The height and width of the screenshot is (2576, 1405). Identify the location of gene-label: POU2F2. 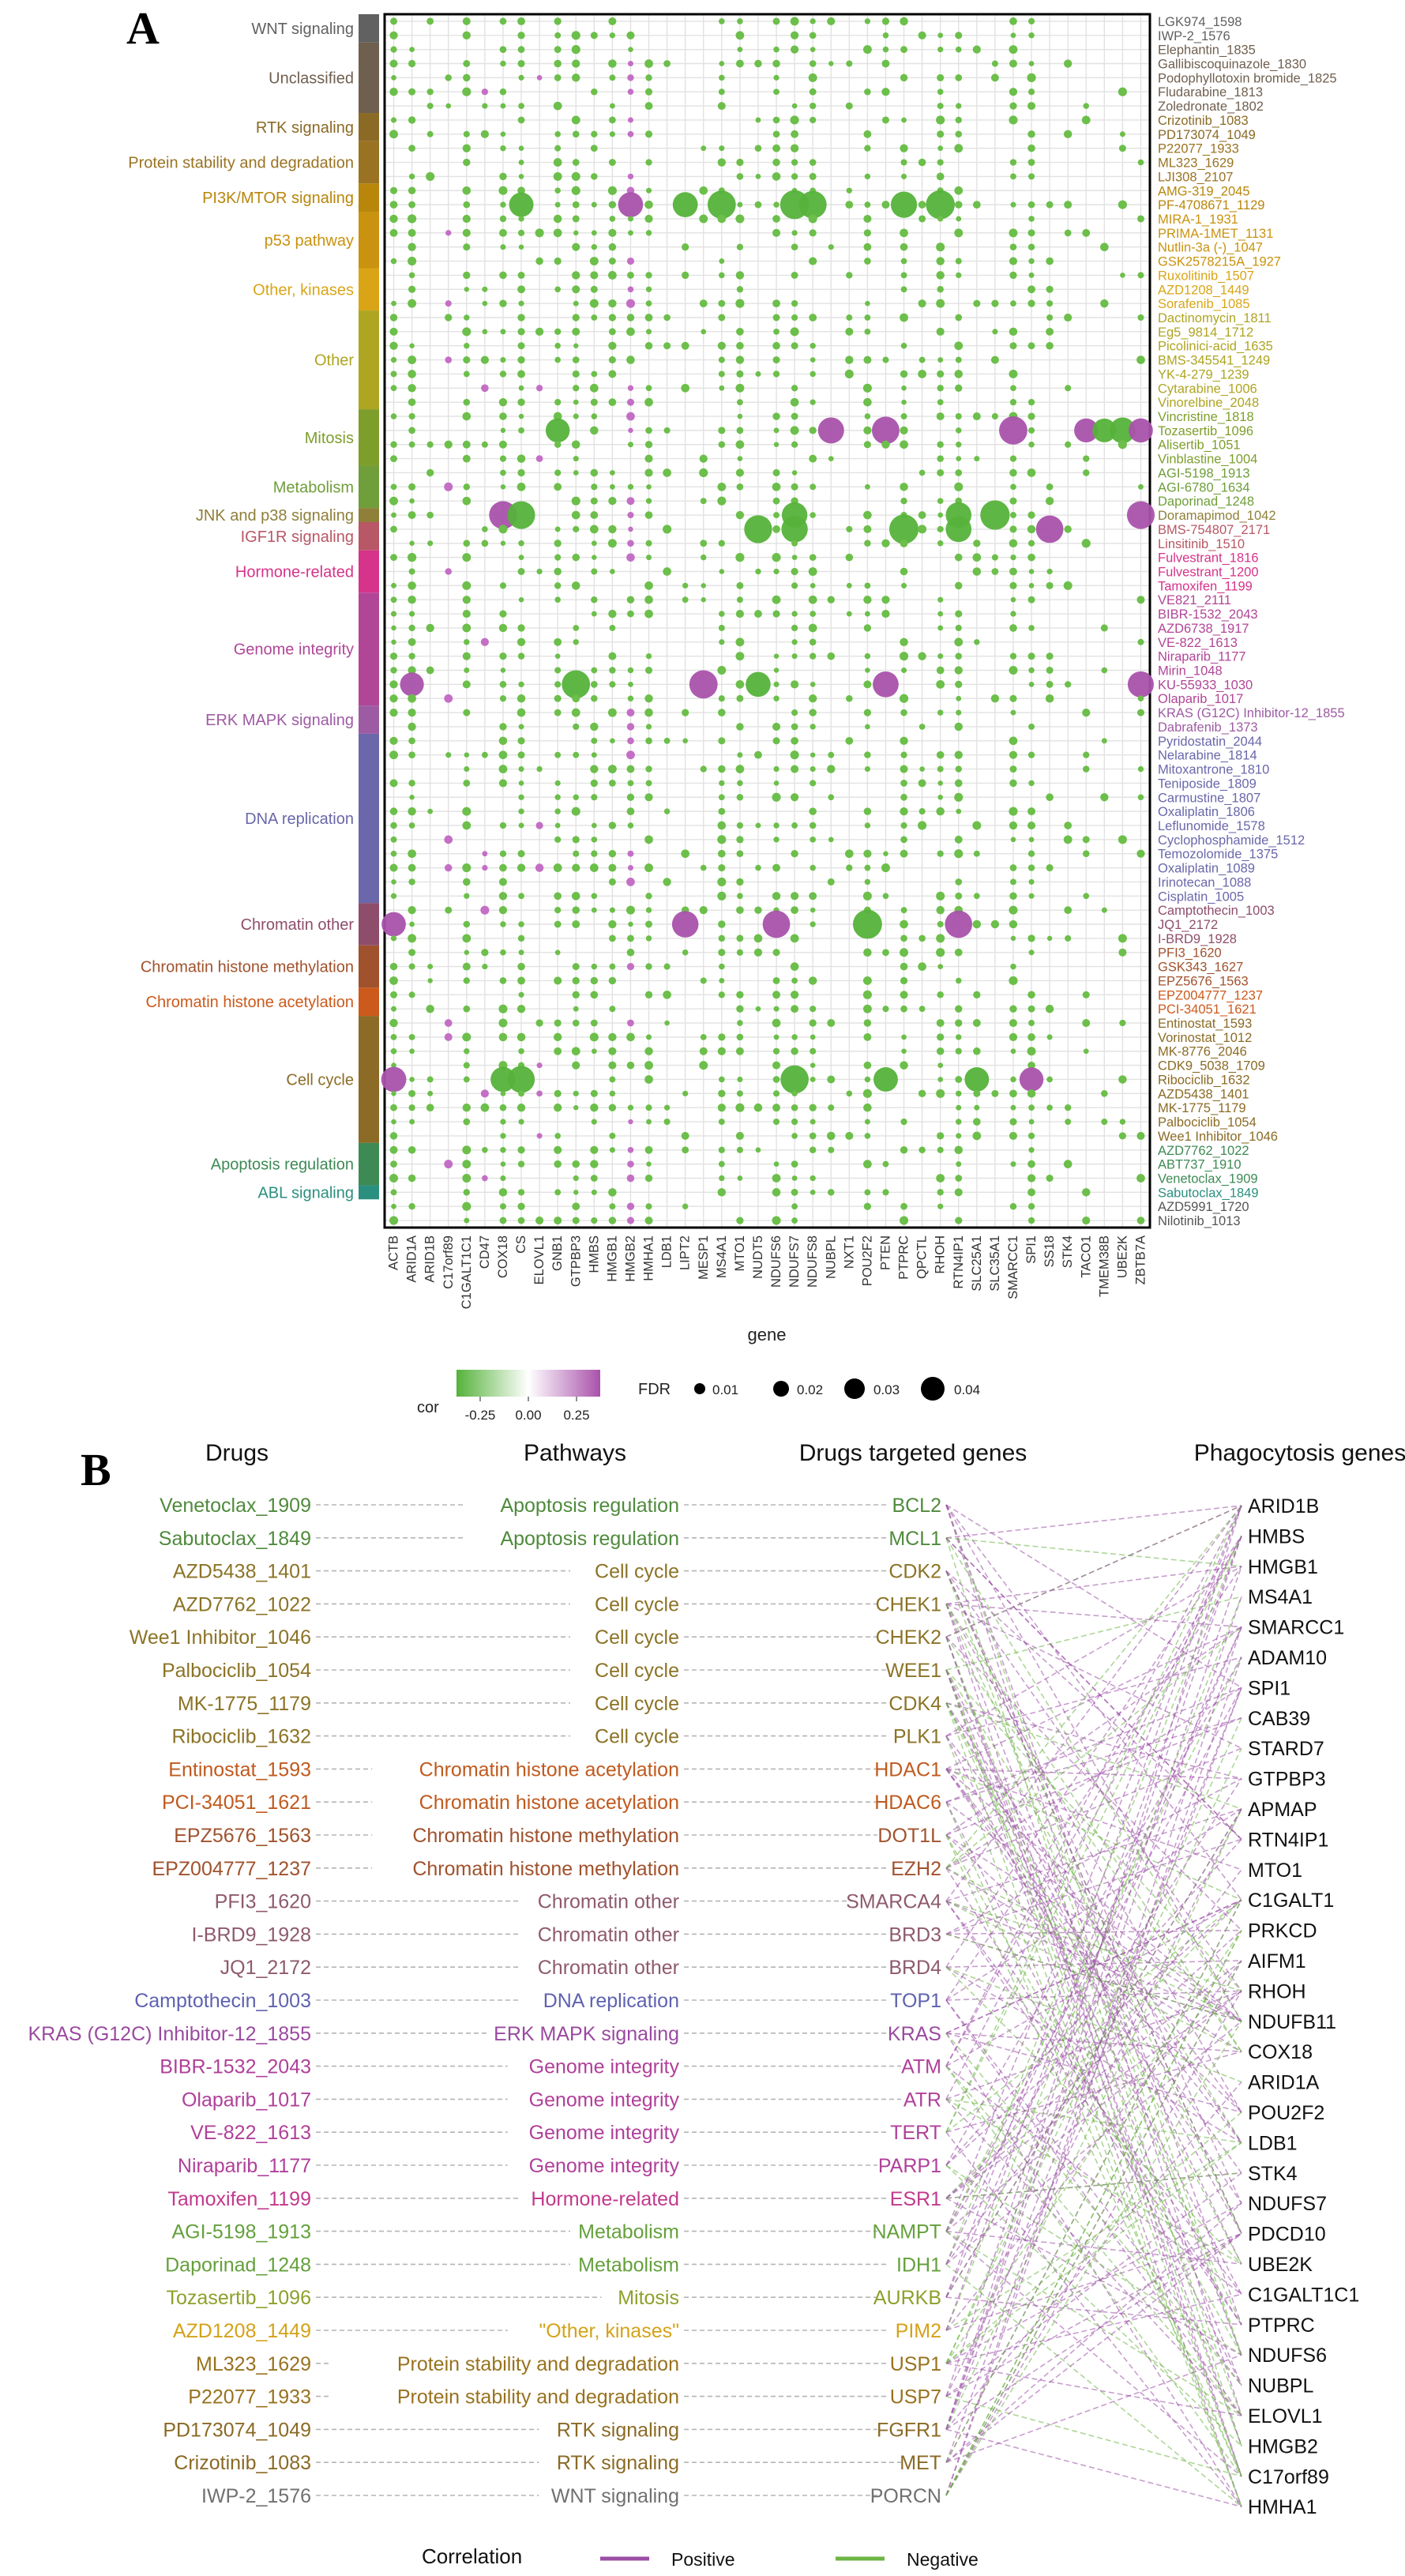
(867, 1260).